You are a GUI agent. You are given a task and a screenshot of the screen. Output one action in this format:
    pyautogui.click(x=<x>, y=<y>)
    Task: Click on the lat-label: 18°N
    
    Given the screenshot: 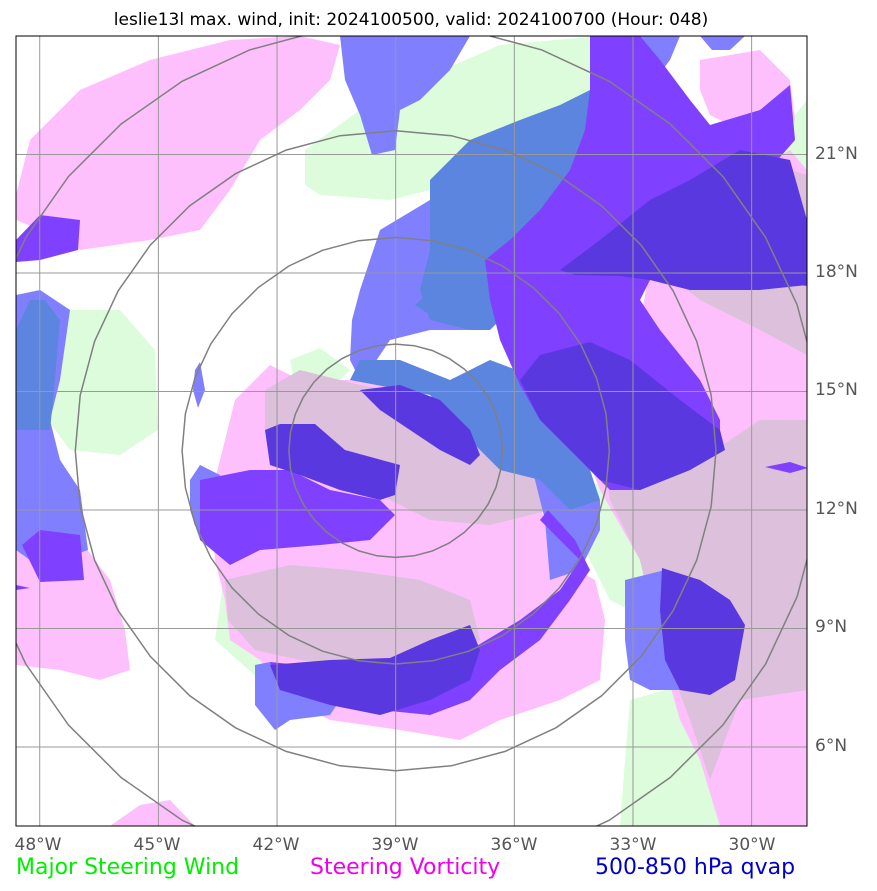 What is the action you would take?
    pyautogui.click(x=836, y=272)
    